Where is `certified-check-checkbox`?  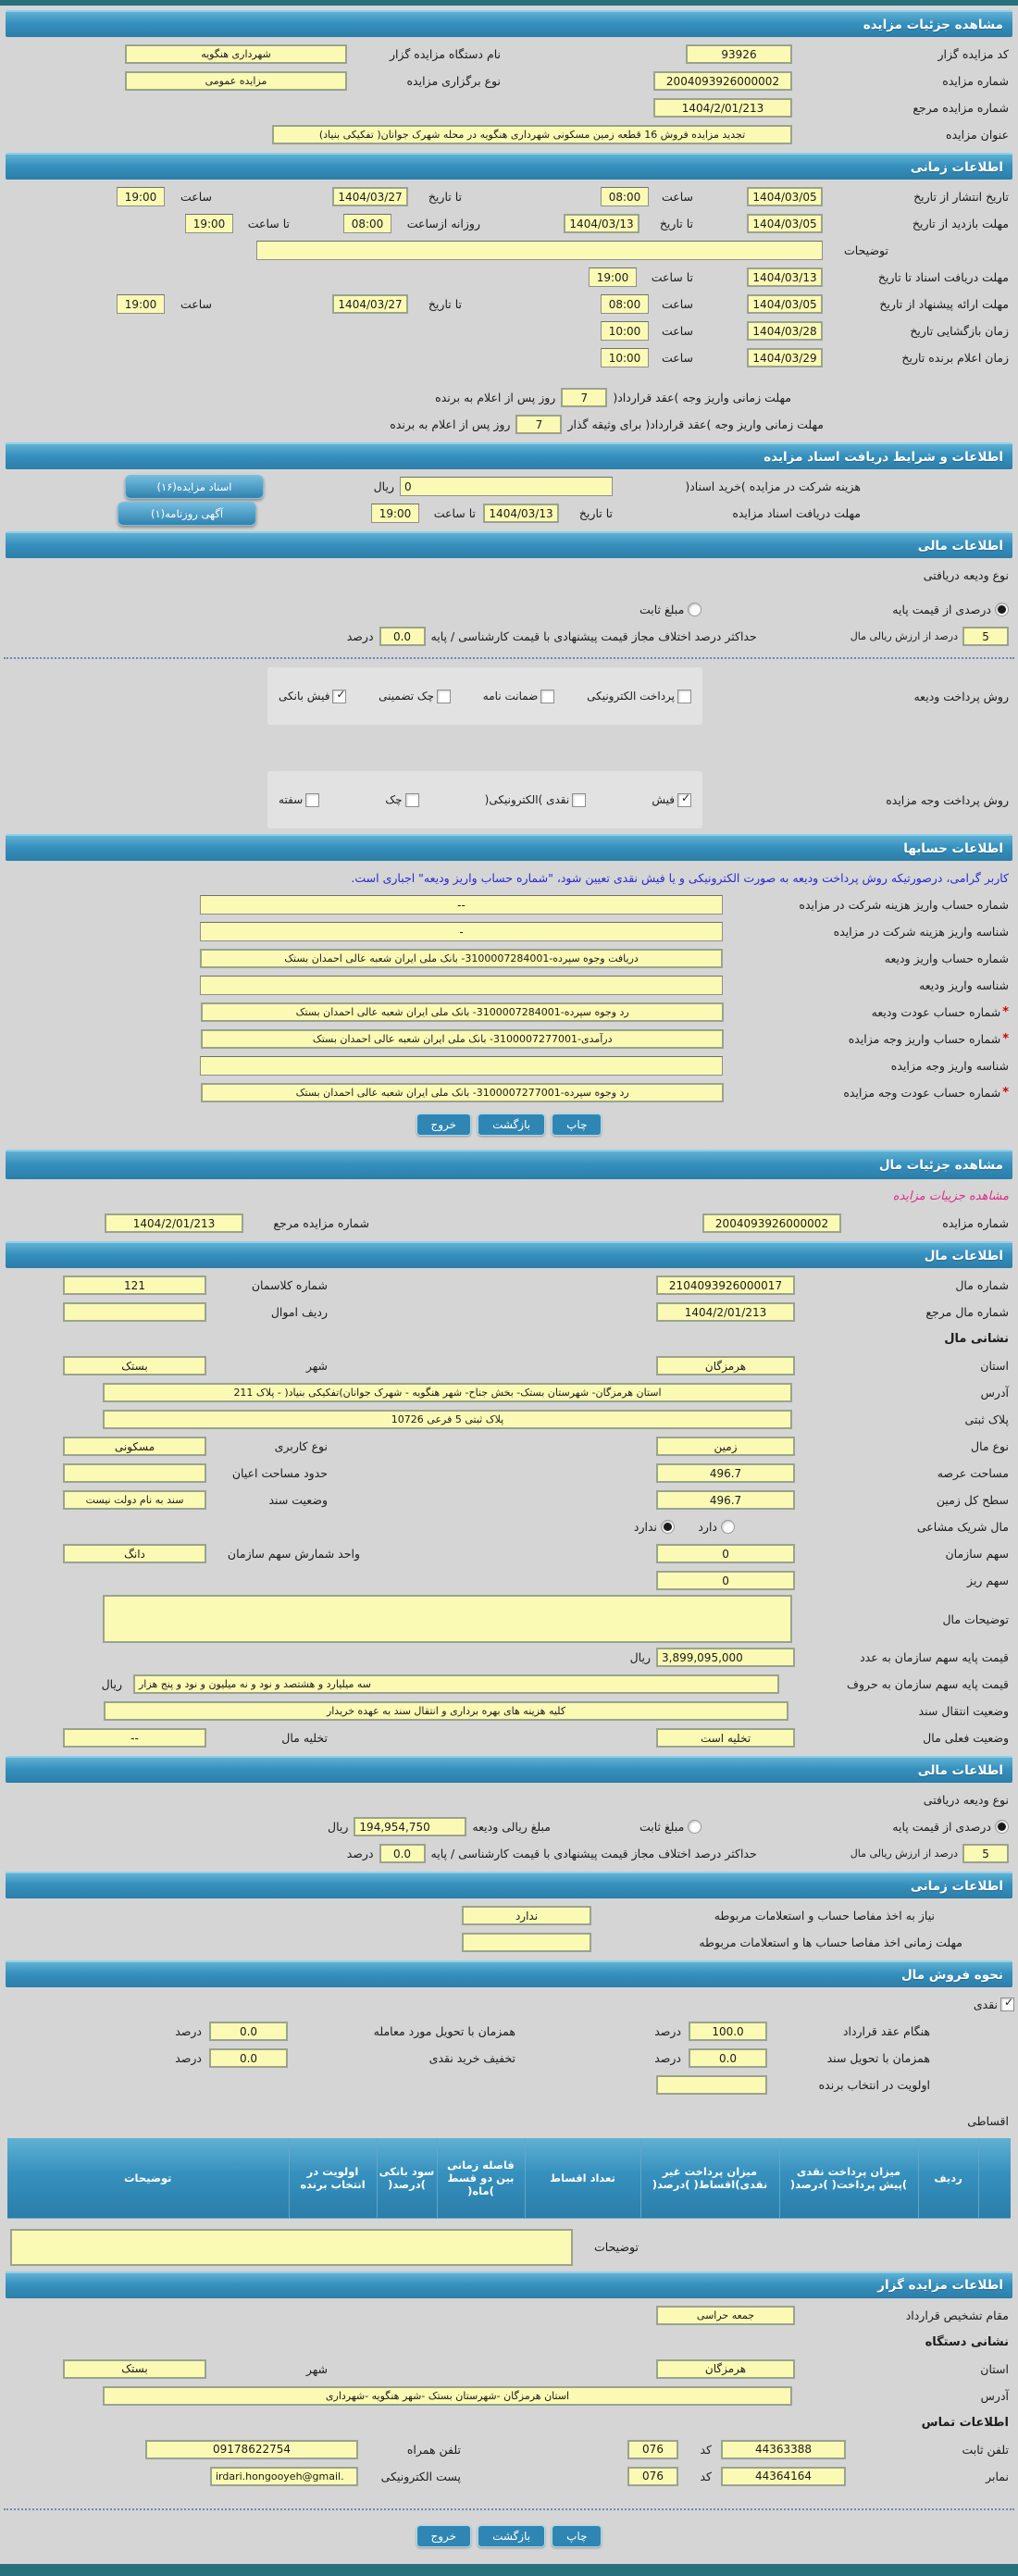
certified-check-checkbox is located at coordinates (444, 696).